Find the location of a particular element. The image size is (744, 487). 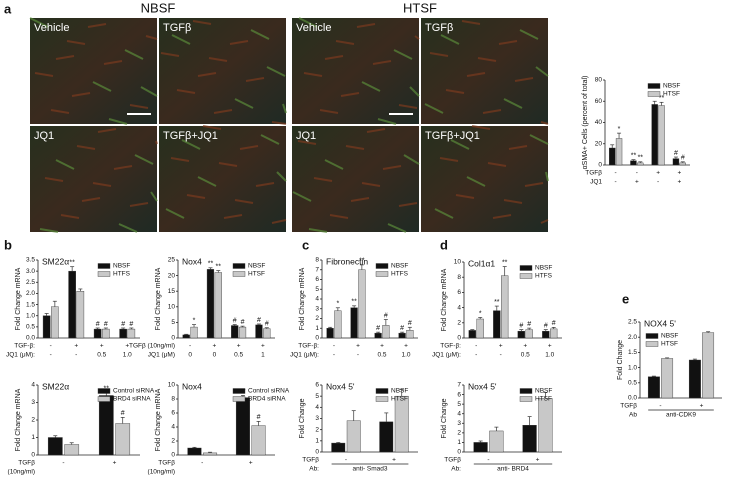

y-tick-label: 0.0 is located at coordinates (632, 398).